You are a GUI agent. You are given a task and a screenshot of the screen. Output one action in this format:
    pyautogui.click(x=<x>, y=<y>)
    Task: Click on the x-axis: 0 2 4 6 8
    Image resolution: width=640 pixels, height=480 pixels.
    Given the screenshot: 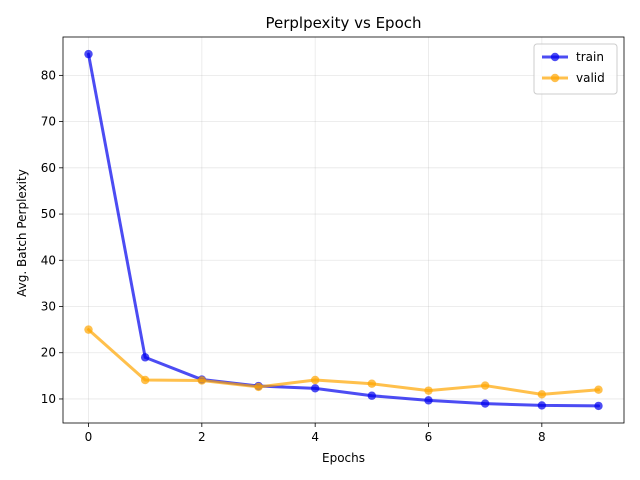 What is the action you would take?
    pyautogui.click(x=315, y=433)
    